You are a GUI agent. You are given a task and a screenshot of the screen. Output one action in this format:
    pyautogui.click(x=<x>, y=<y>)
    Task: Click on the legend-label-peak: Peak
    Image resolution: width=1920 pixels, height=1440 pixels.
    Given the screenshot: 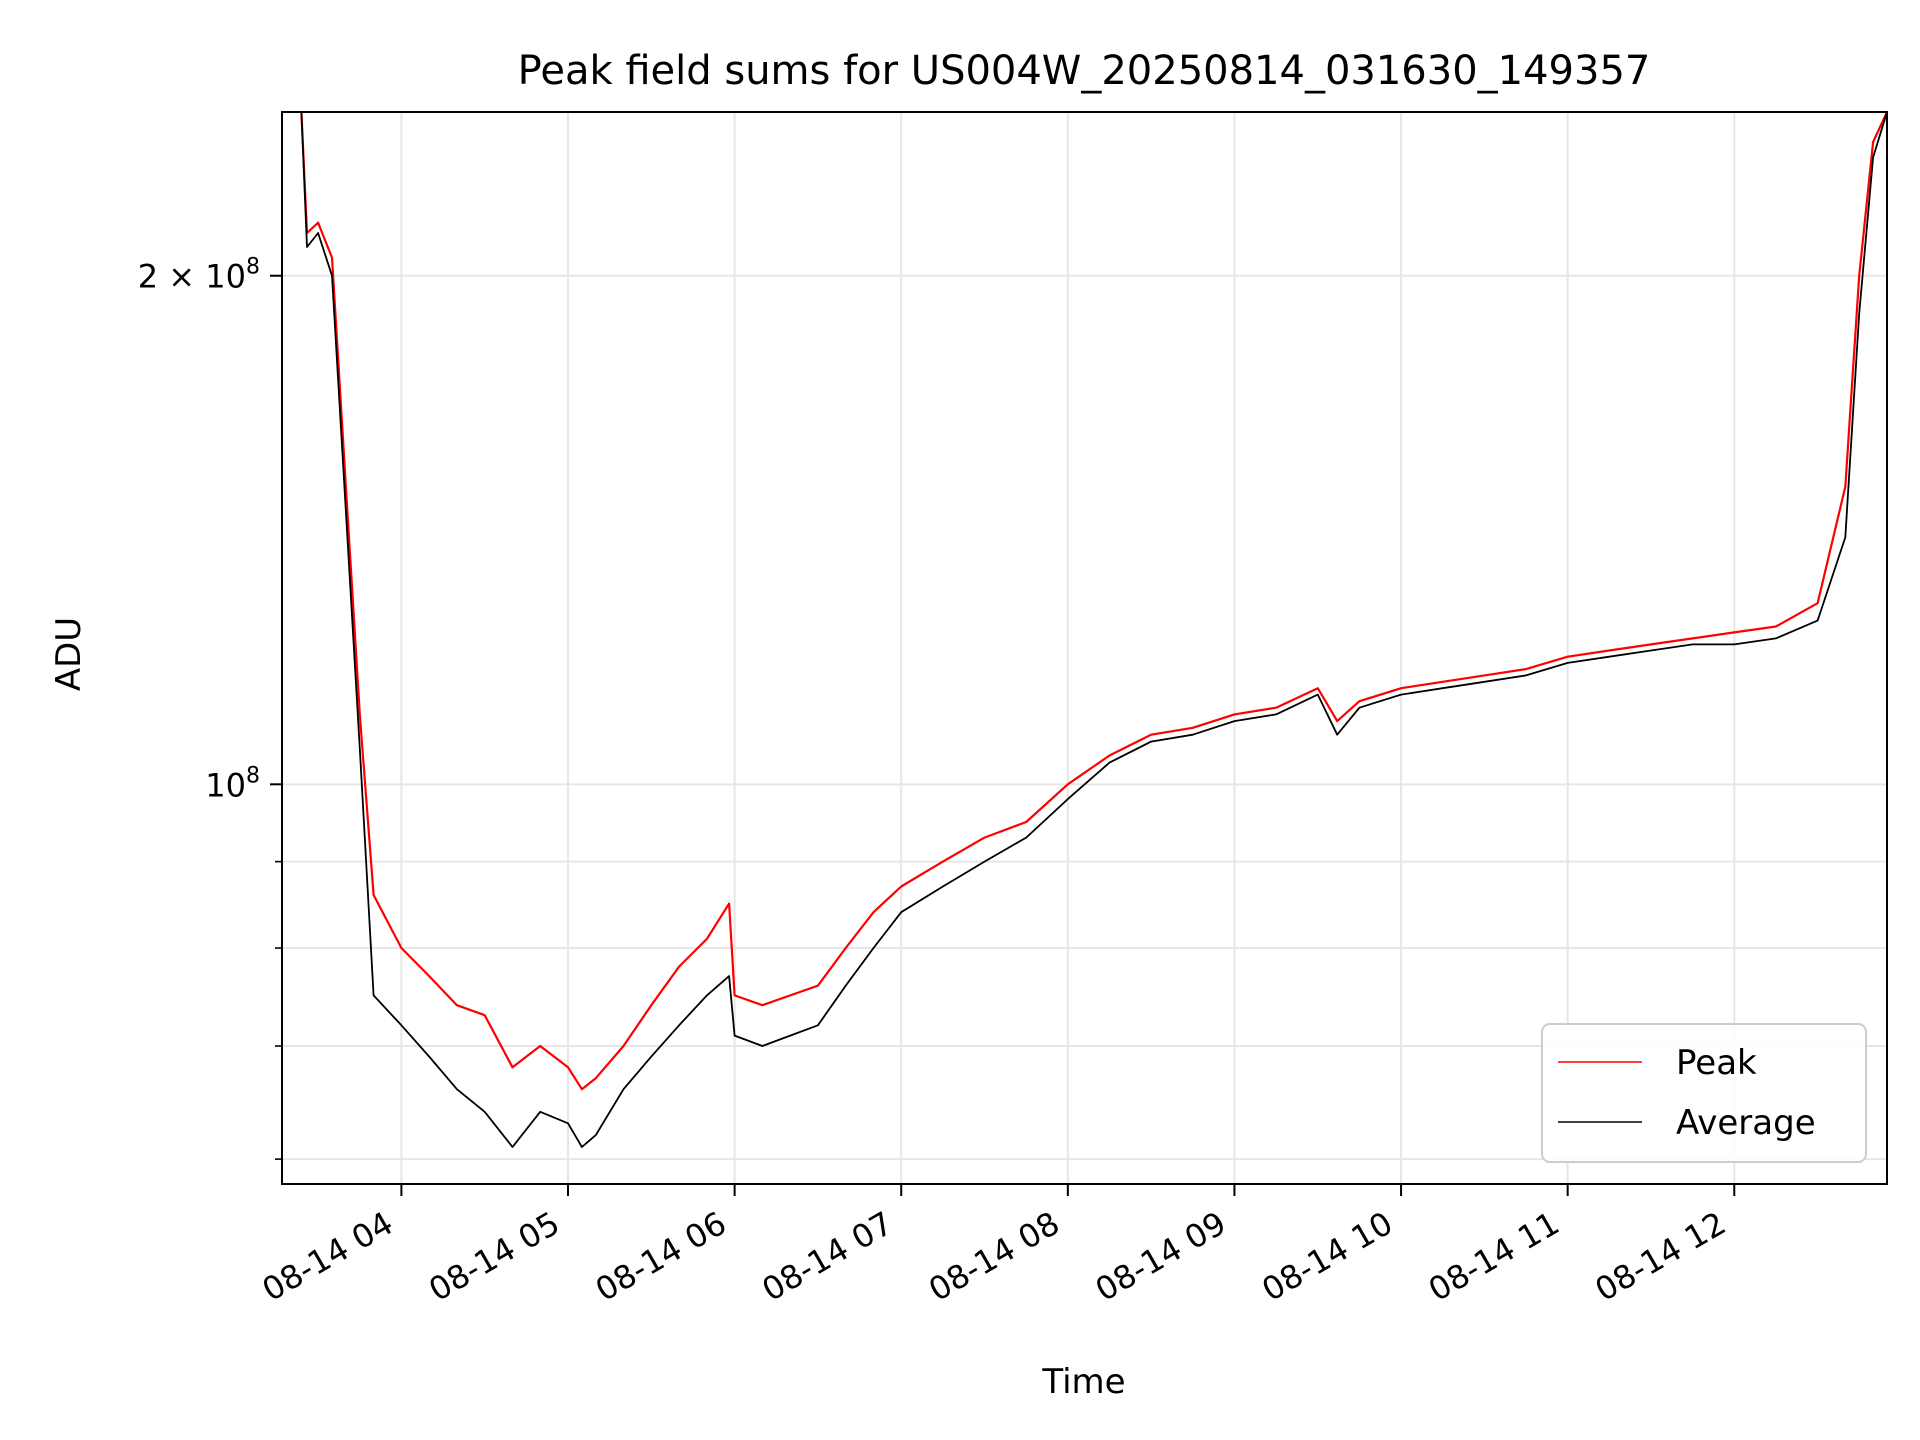 What is the action you would take?
    pyautogui.click(x=1716, y=1063)
    